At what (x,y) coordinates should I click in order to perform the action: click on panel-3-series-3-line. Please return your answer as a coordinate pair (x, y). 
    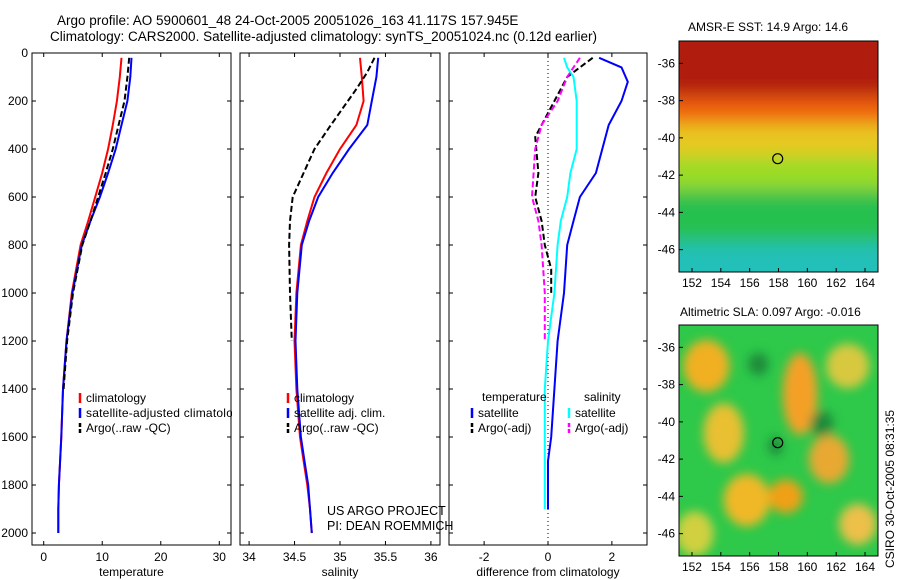
    Looking at the image, I should click on (560, 283).